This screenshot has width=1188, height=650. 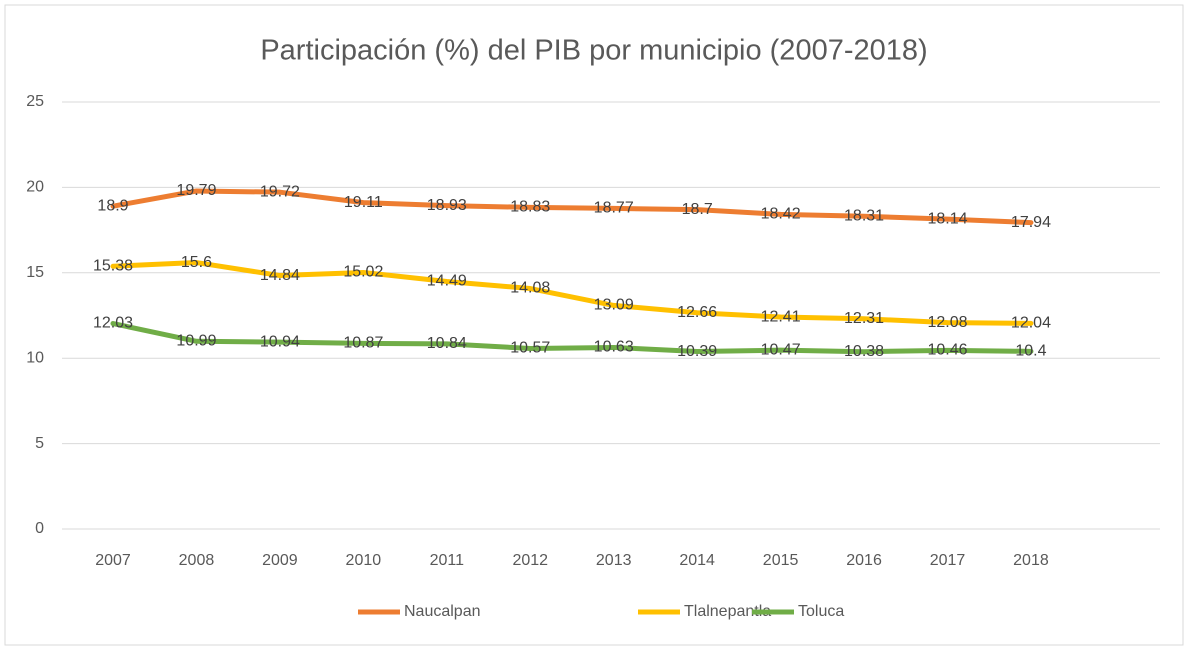 I want to click on x-tick-label: 2016, so click(x=864, y=560).